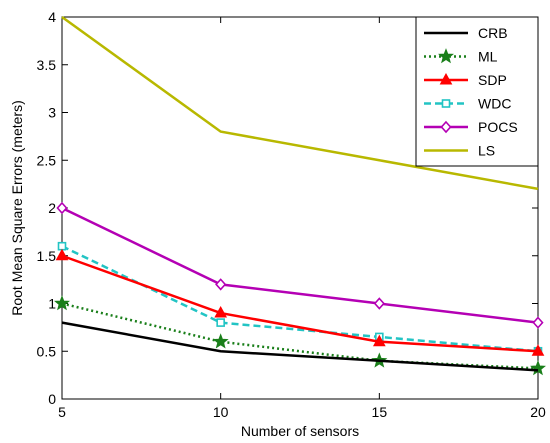  What do you see at coordinates (221, 412) in the screenshot?
I see `x-tick-label: 10` at bounding box center [221, 412].